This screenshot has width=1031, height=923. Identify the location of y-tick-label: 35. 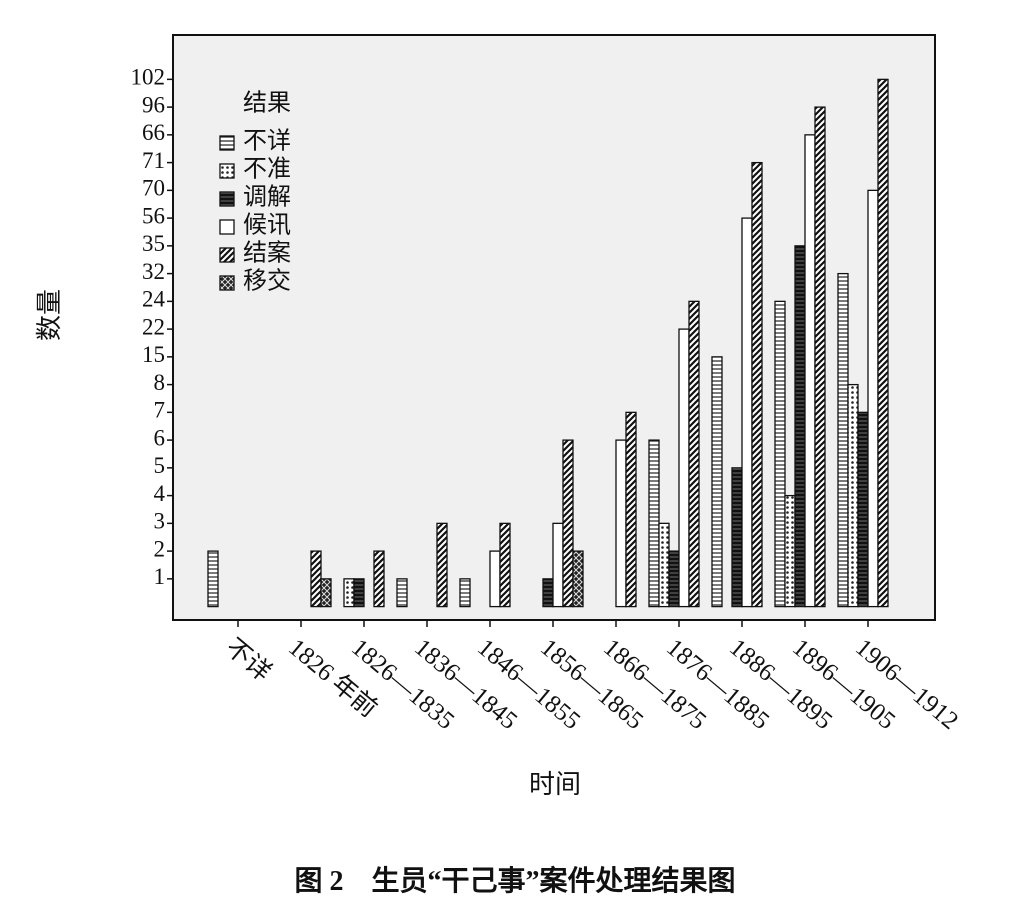
(153, 243).